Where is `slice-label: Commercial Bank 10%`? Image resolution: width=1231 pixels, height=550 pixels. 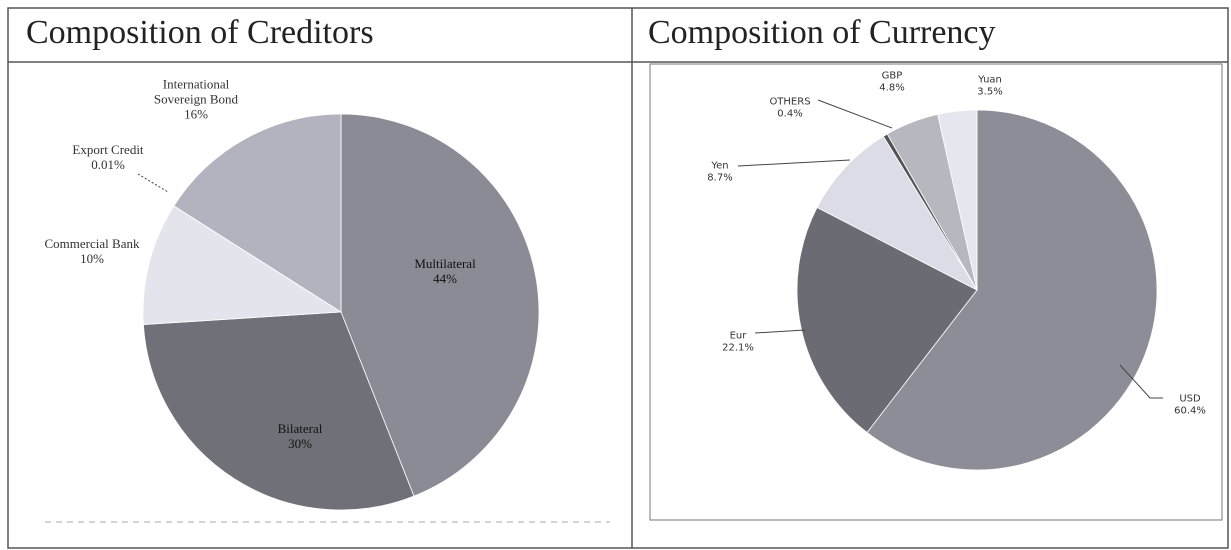 slice-label: Commercial Bank 10% is located at coordinates (92, 251).